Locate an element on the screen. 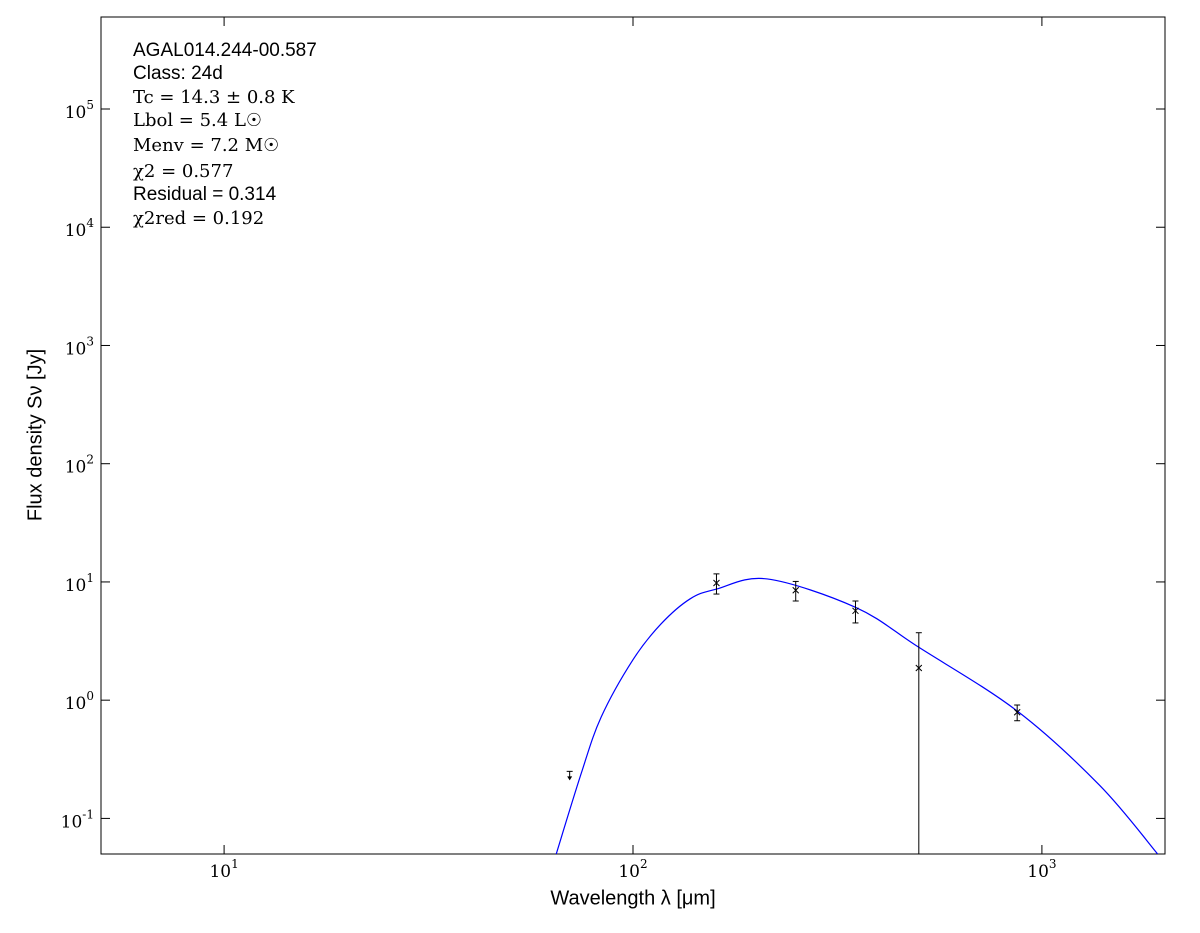 This screenshot has height=933, width=1200. model-curve is located at coordinates (857, 715).